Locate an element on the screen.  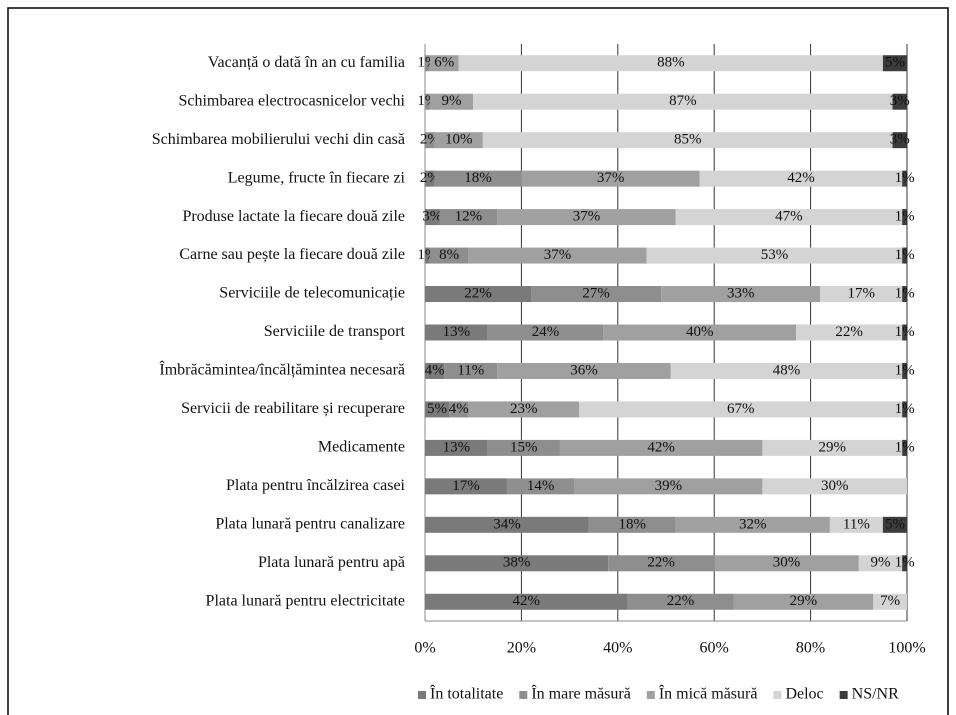
value-label: 32% is located at coordinates (753, 524).